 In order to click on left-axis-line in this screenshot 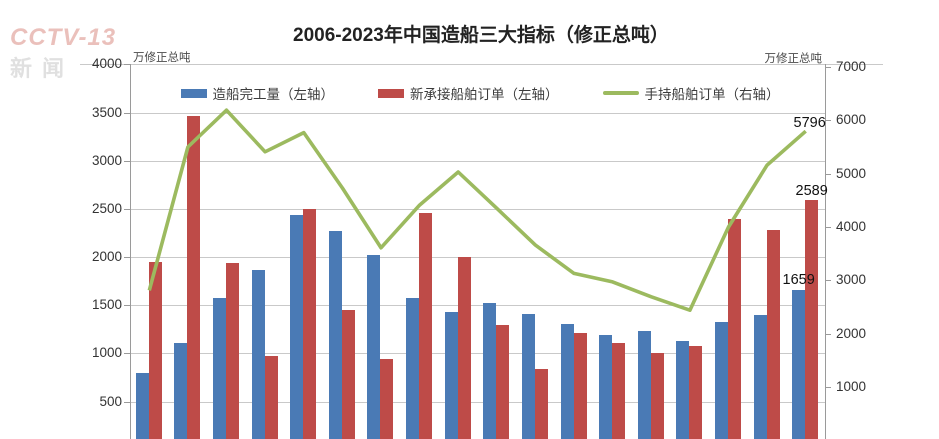, I will do `click(130, 251)`.